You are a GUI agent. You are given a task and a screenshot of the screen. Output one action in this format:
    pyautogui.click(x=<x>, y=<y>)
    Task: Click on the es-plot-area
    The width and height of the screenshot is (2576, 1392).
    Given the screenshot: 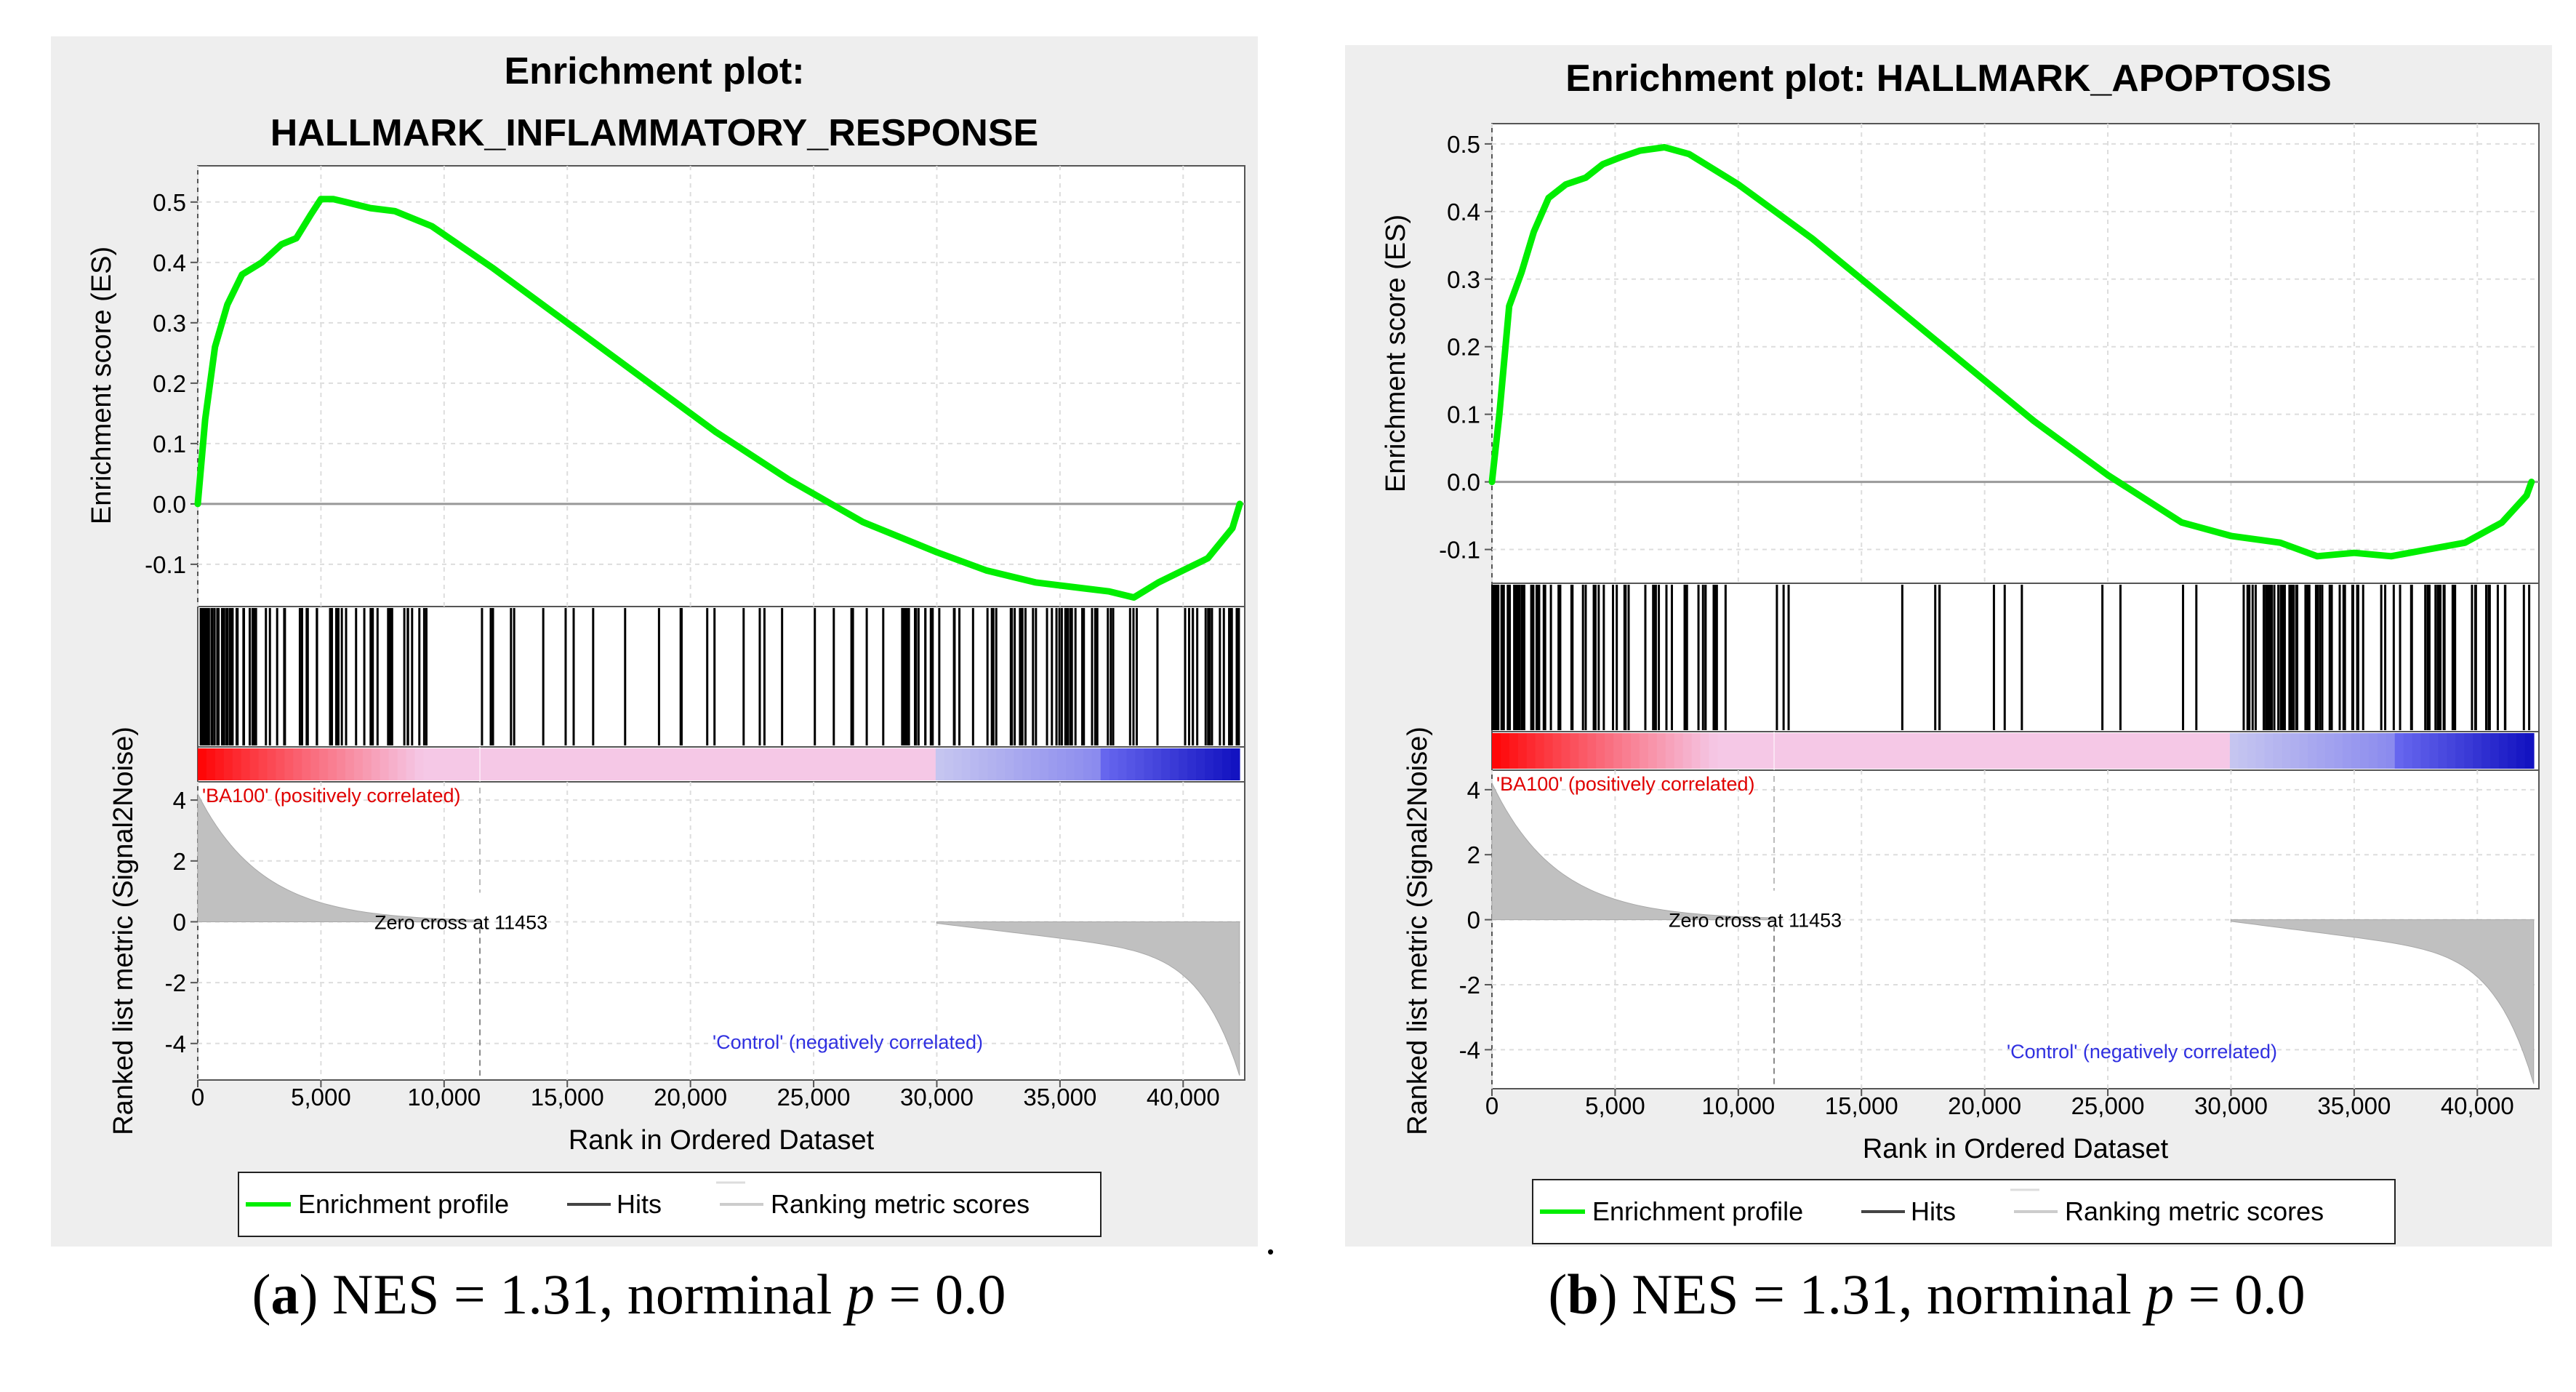 What is the action you would take?
    pyautogui.click(x=2016, y=353)
    